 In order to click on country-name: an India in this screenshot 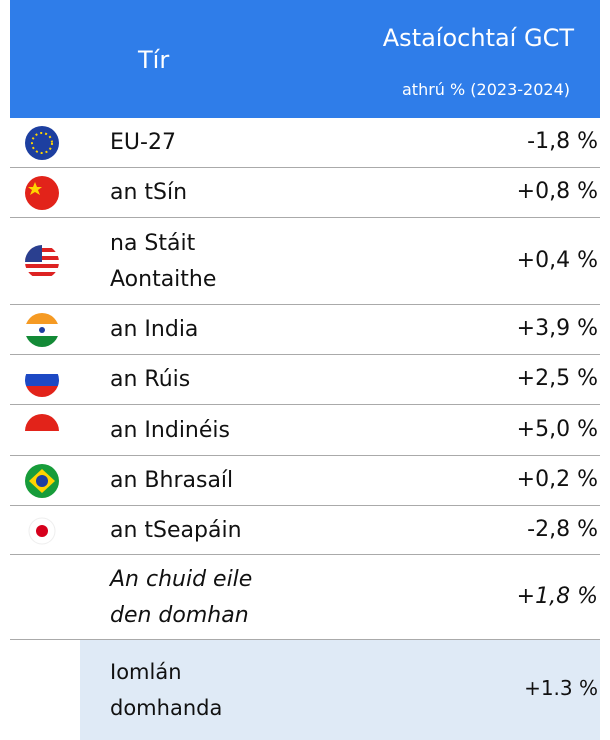, I will do `click(154, 330)`.